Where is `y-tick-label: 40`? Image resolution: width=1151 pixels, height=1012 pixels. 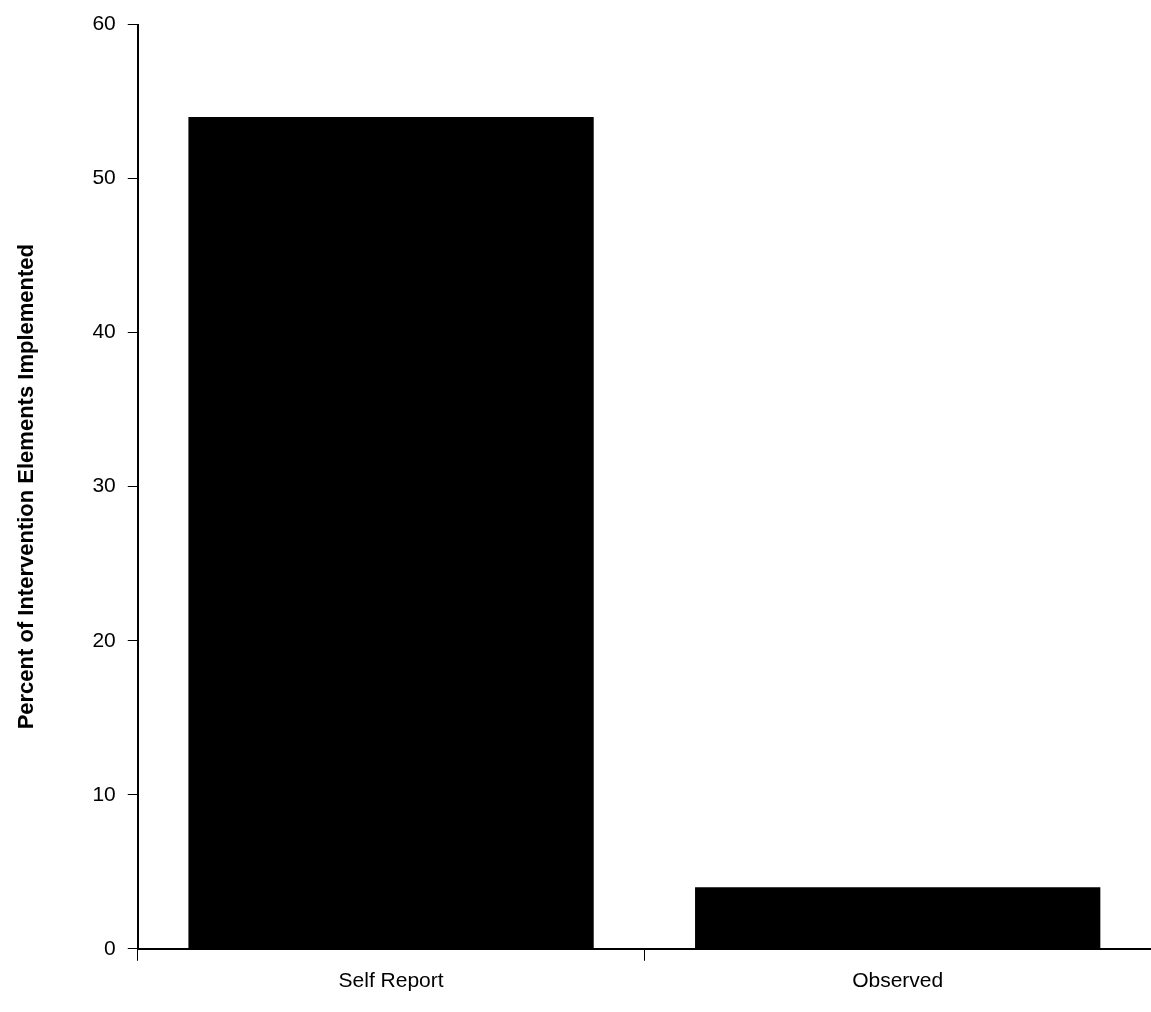 y-tick-label: 40 is located at coordinates (104, 331).